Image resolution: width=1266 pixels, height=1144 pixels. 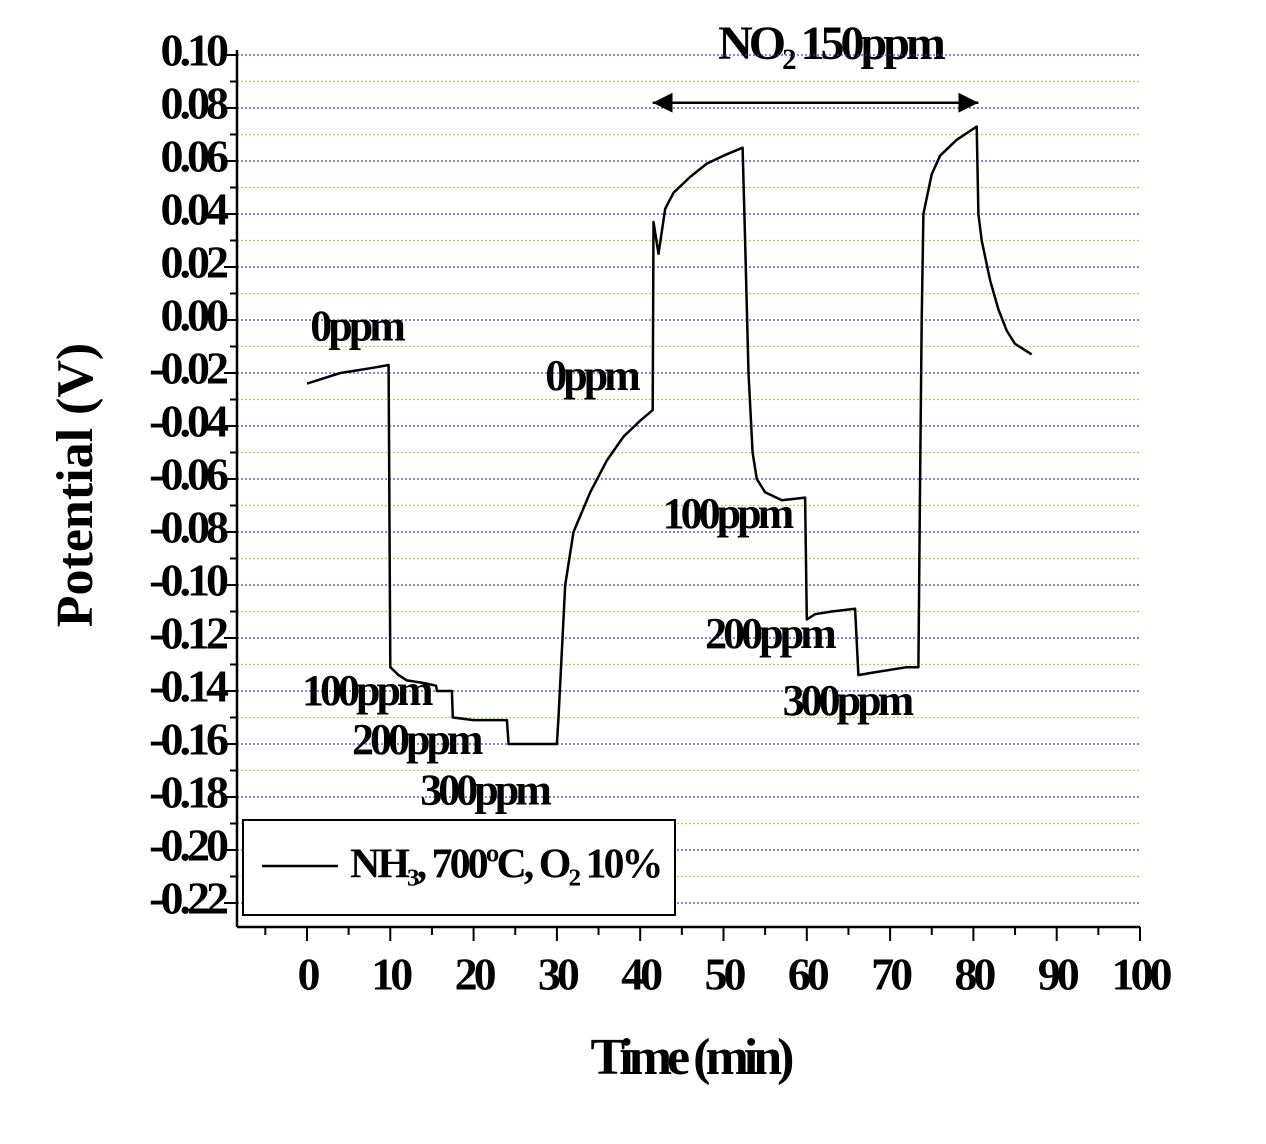 What do you see at coordinates (195, 103) in the screenshot?
I see `y-tick-label: 0.08` at bounding box center [195, 103].